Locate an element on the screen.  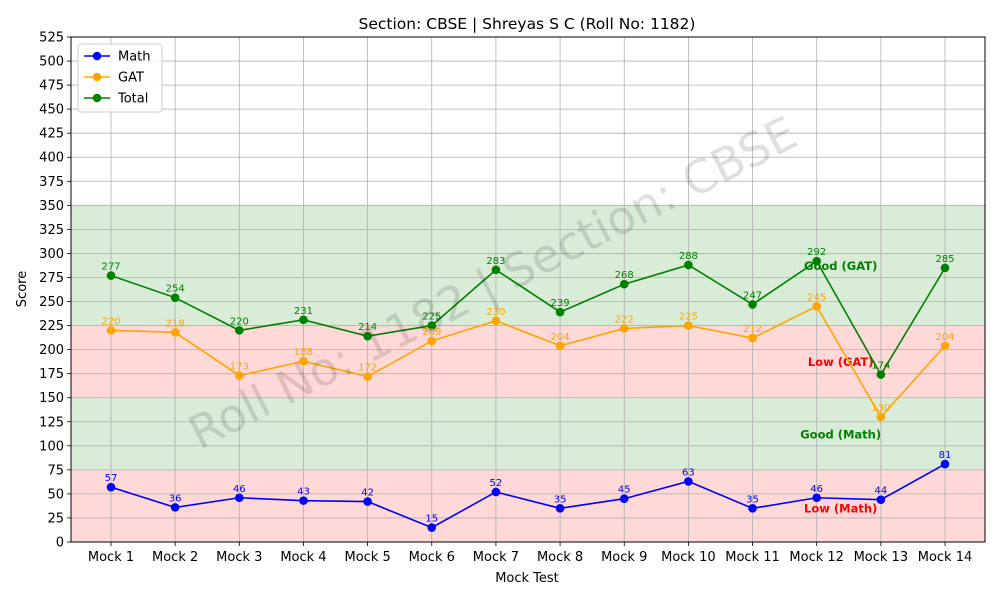
data-label-math: 63 is located at coordinates (688, 472).